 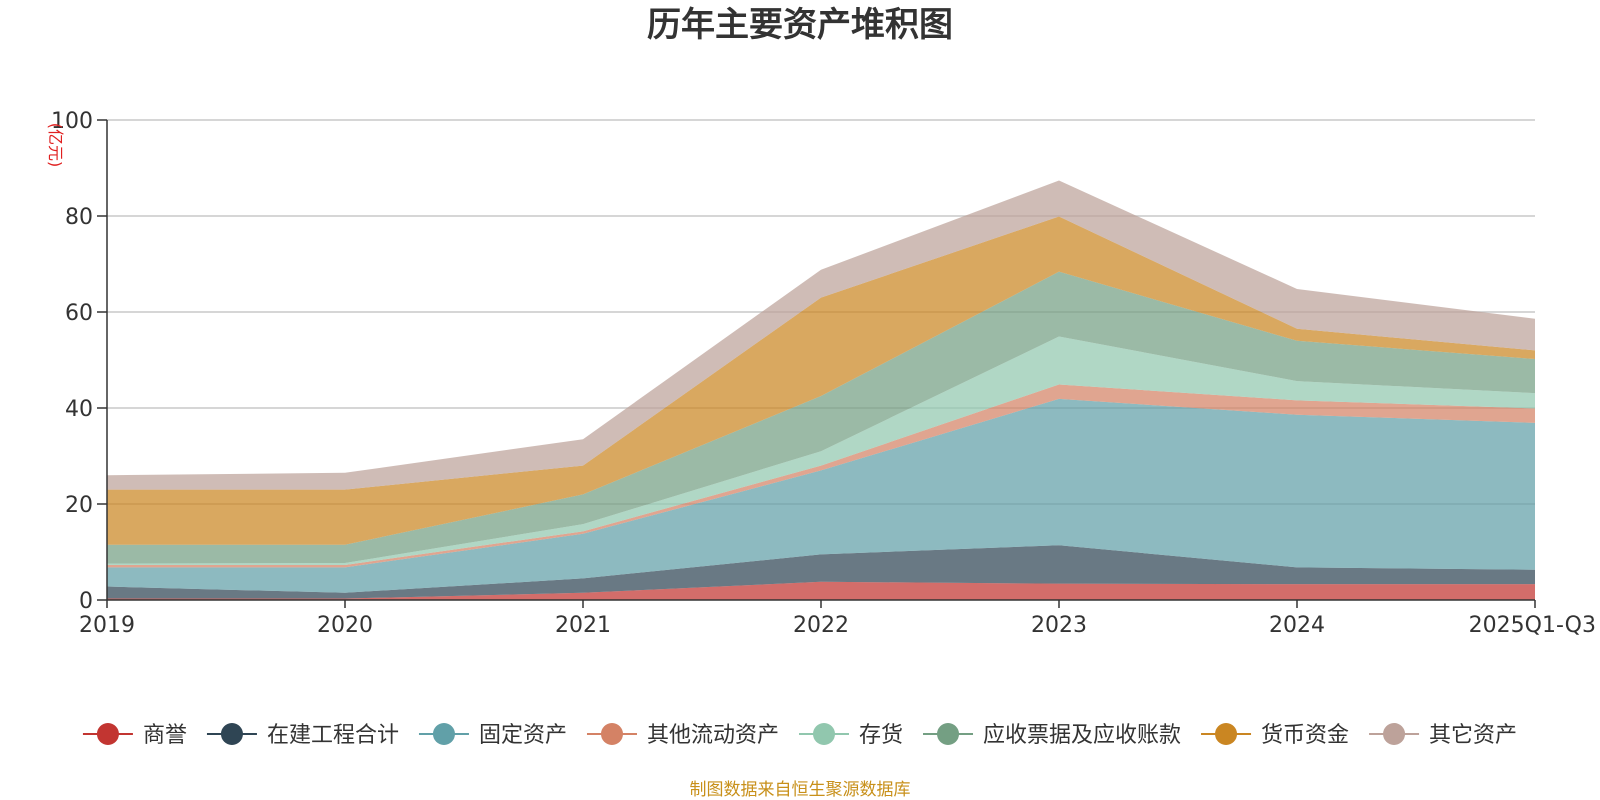 What do you see at coordinates (800, 25) in the screenshot?
I see `chart-title: 历年主要资产堆积图` at bounding box center [800, 25].